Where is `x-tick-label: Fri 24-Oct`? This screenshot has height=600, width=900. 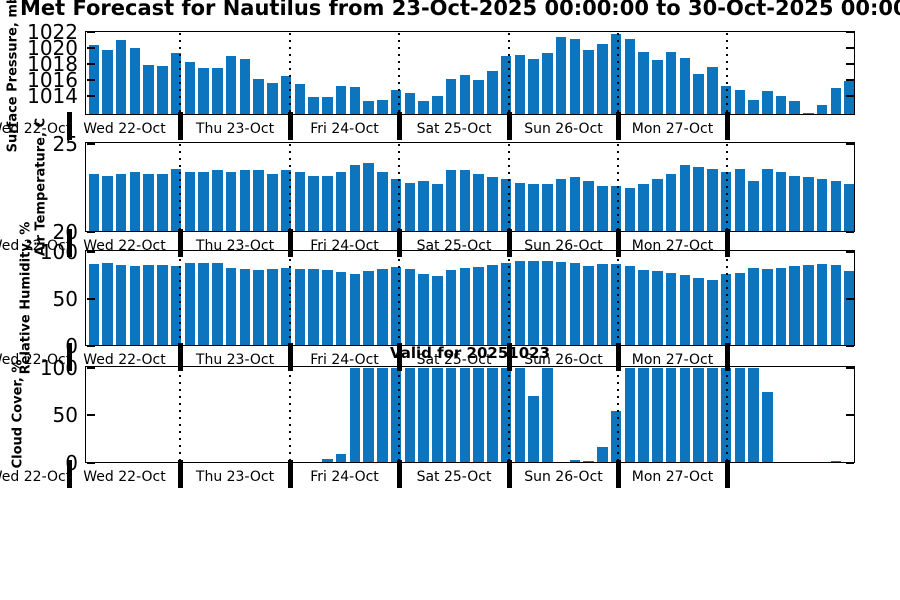 x-tick-label: Fri 24-Oct is located at coordinates (344, 360).